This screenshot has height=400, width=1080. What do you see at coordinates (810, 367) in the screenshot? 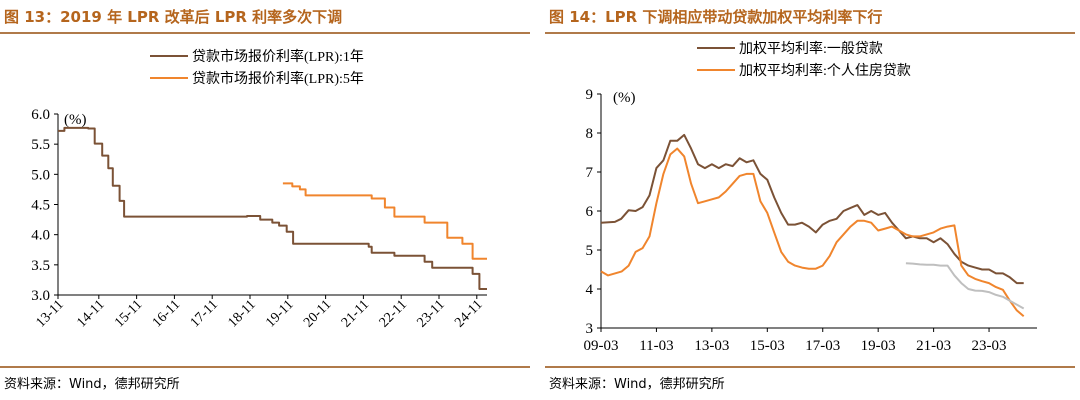
I see `figure-14-bottom-rule` at bounding box center [810, 367].